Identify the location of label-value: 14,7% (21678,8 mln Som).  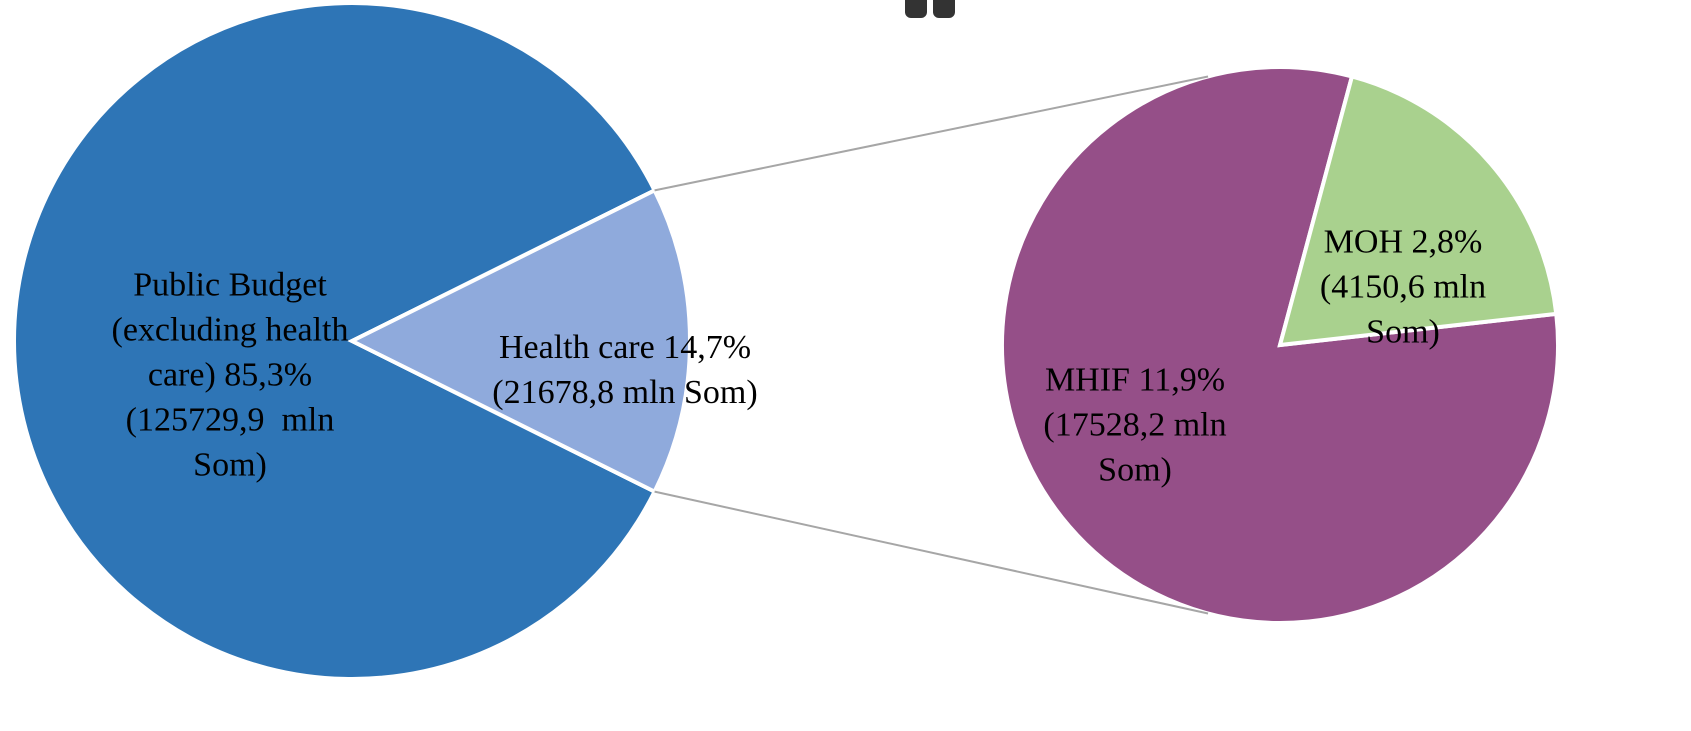
(626, 370).